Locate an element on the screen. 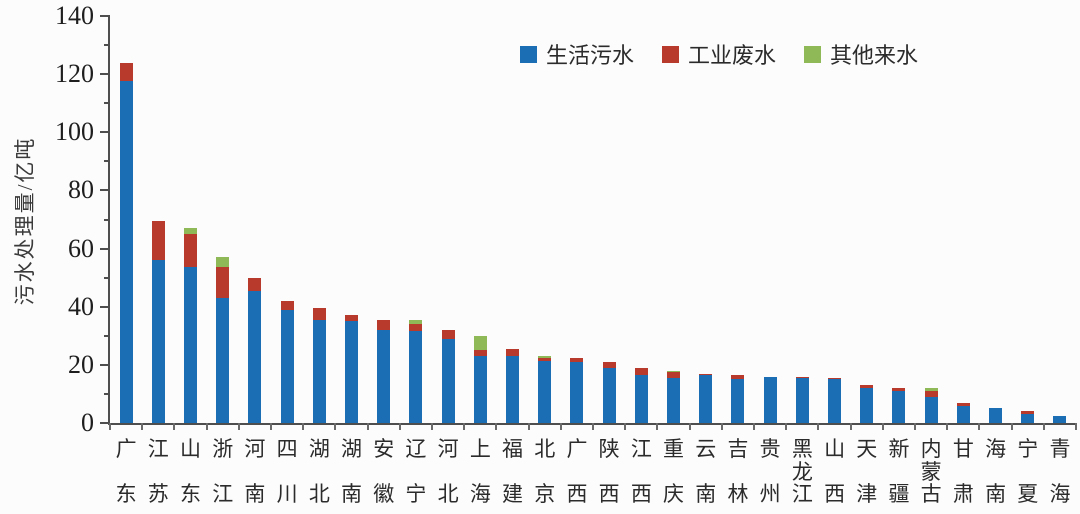  x-label-char: 夏 is located at coordinates (1028, 494).